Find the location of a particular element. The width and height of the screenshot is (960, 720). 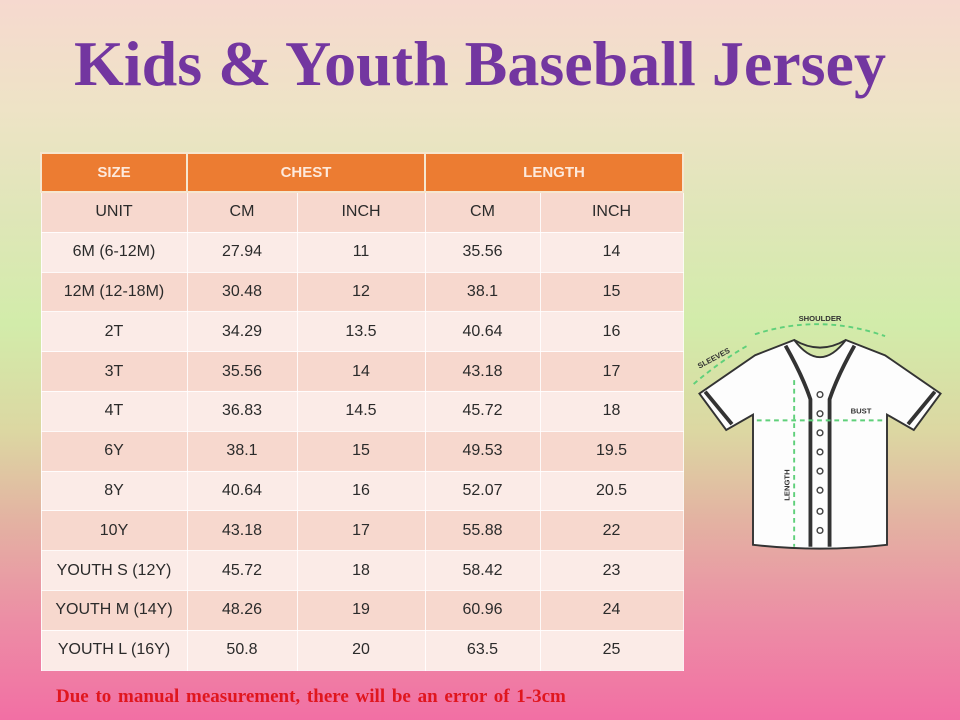

cell-chest-inch: 17 is located at coordinates (361, 531).